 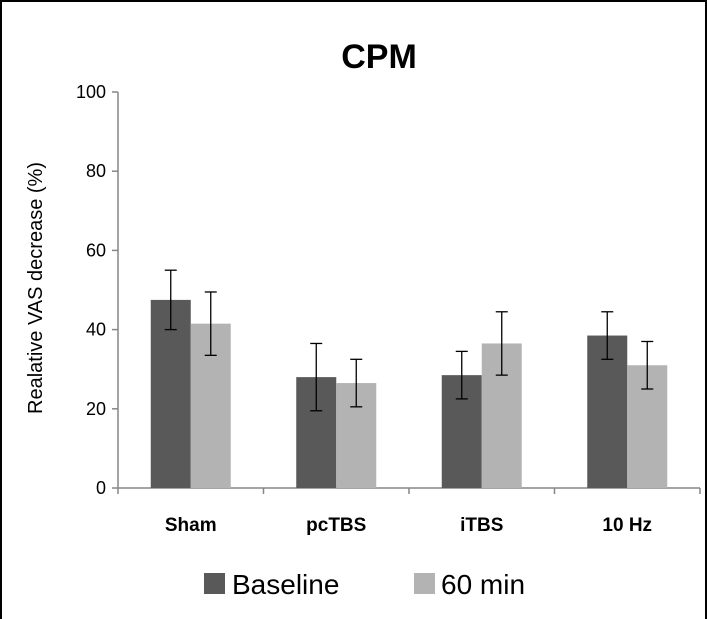 I want to click on y-tick-label: 100, so click(x=91, y=92).